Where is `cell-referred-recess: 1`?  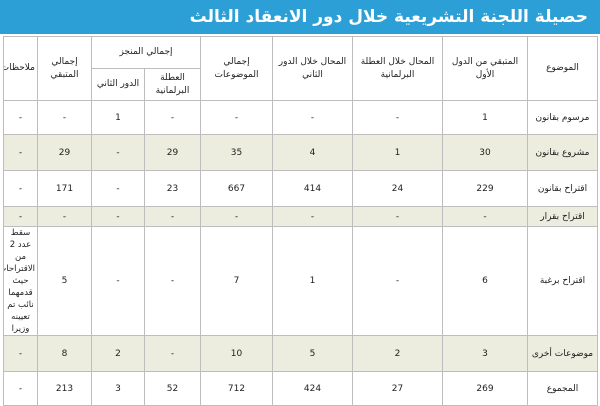 cell-referred-recess: 1 is located at coordinates (397, 152).